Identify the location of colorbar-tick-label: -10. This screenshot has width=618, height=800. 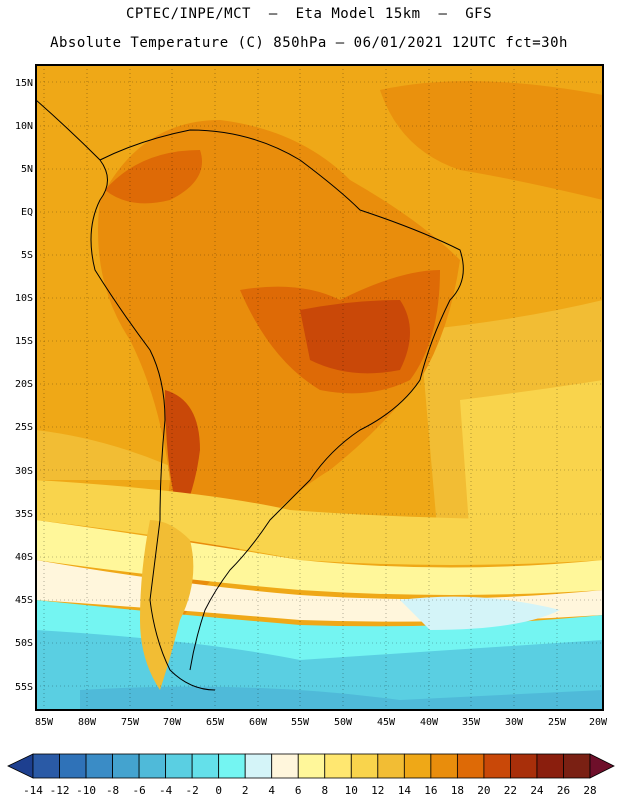
(86, 790).